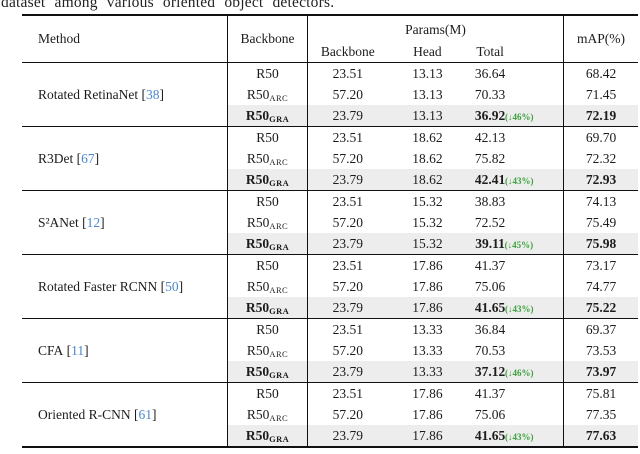  Describe the element at coordinates (490, 435) in the screenshot. I see `params-total-value: 41.65` at that location.